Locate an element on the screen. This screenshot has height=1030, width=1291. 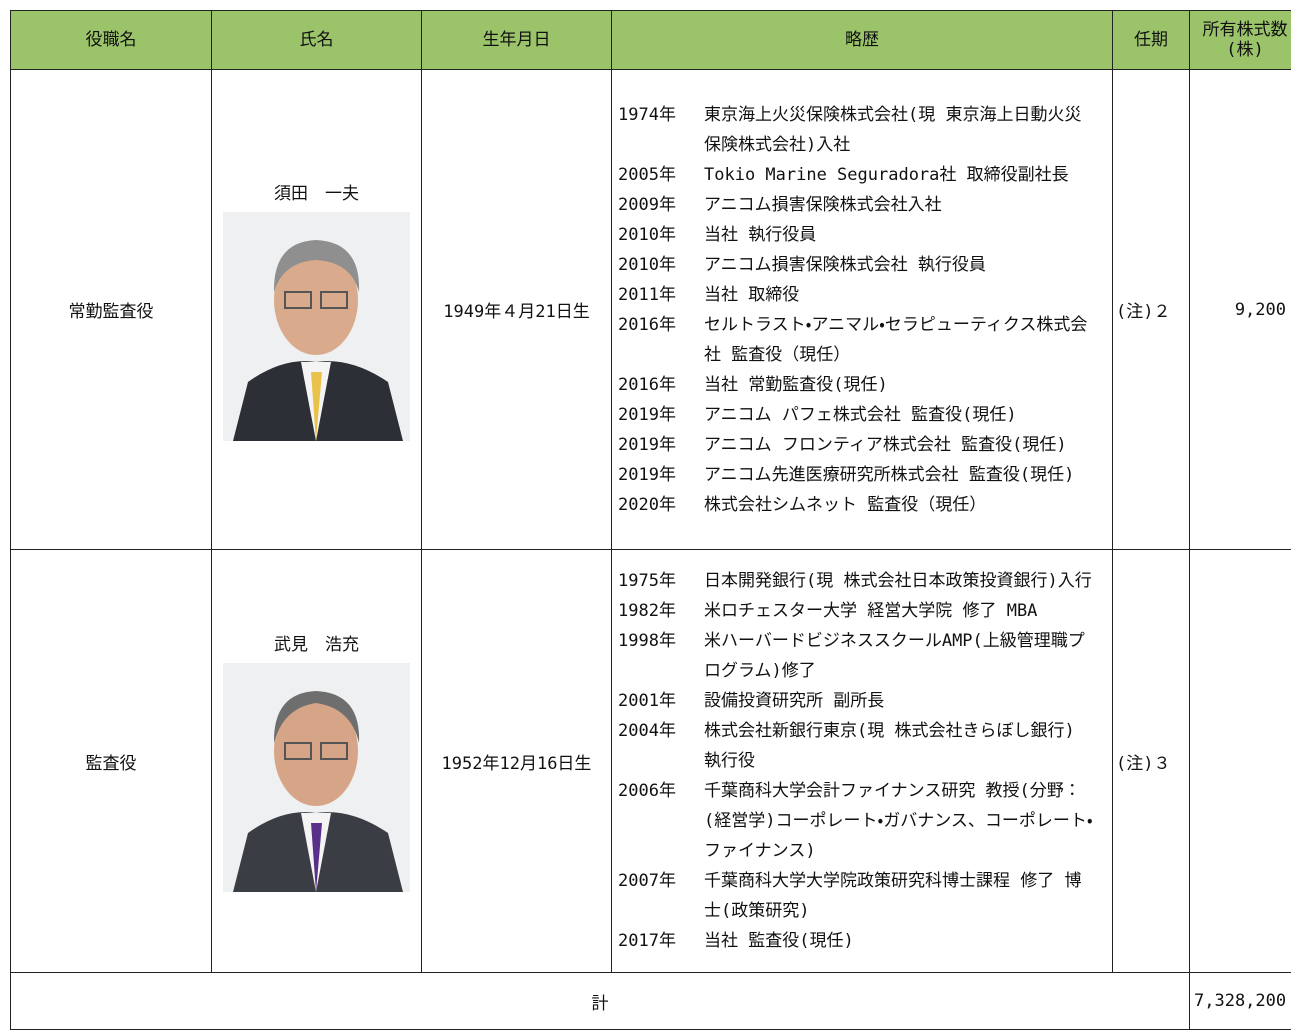
career-year: 2009年 is located at coordinates (647, 204).